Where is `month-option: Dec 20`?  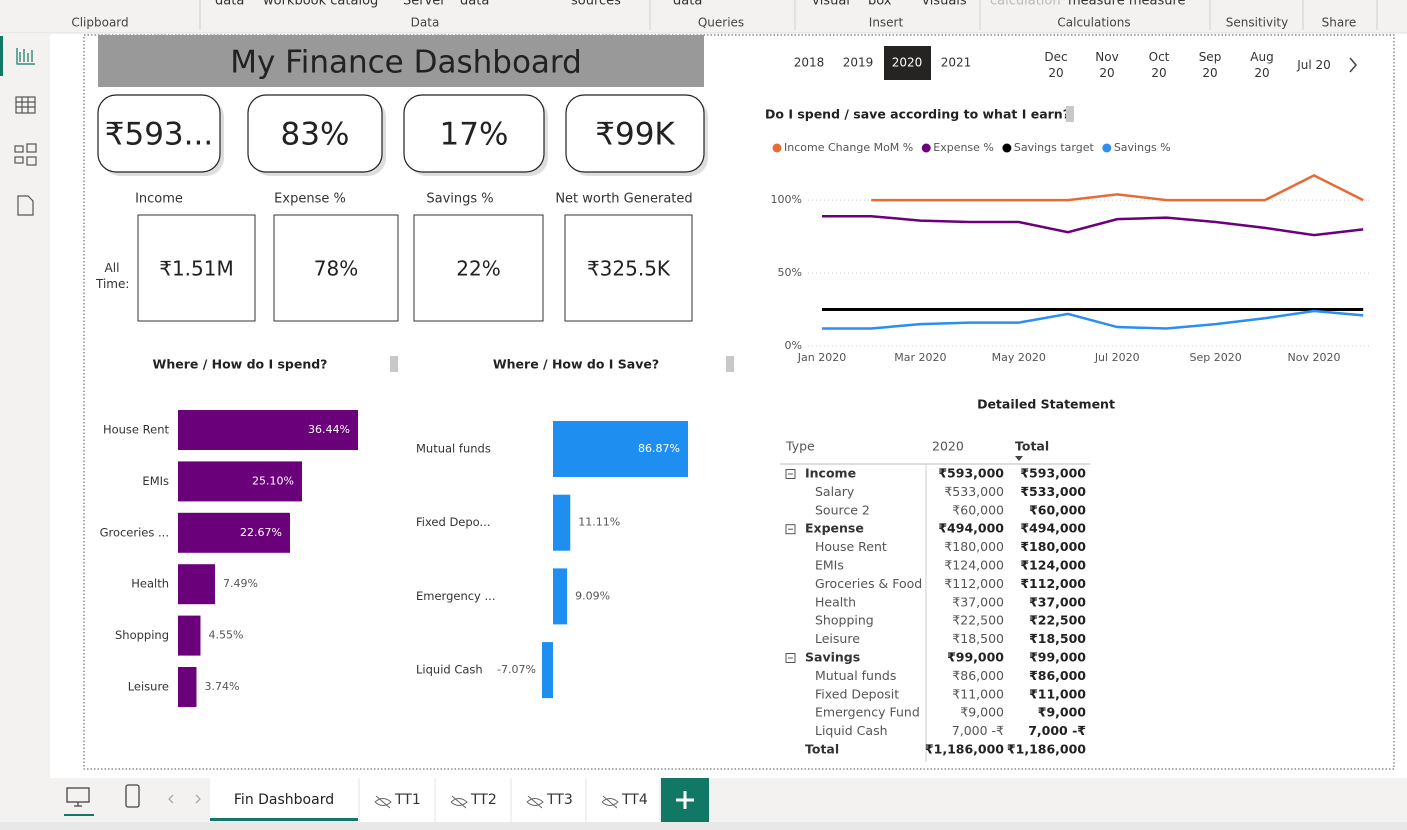 month-option: Dec 20 is located at coordinates (1056, 65).